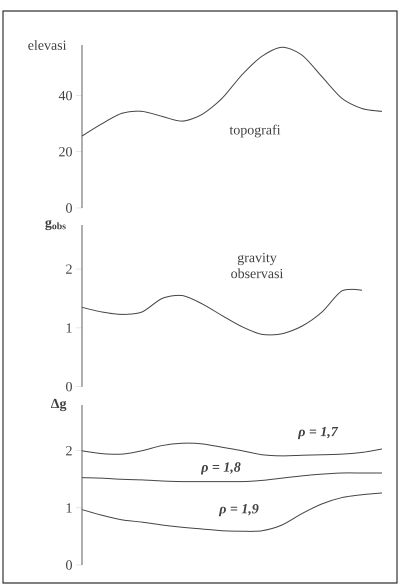 Image resolution: width=400 pixels, height=586 pixels. Describe the element at coordinates (238, 510) in the screenshot. I see `series-label: ρ = 1,9` at that location.